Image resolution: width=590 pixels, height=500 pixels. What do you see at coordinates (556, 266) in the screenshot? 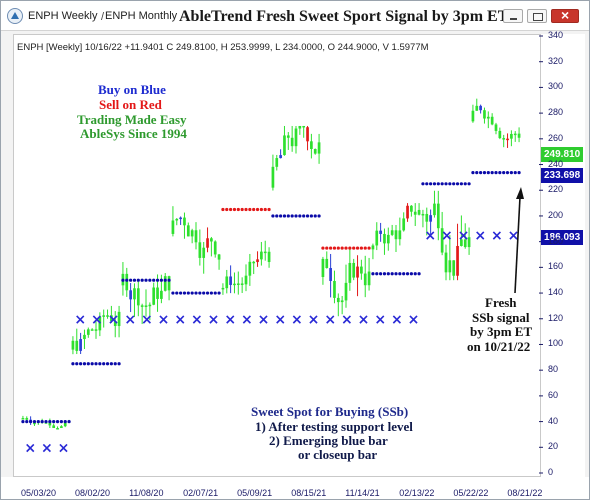
I see `y-tick-label: 160` at bounding box center [556, 266].